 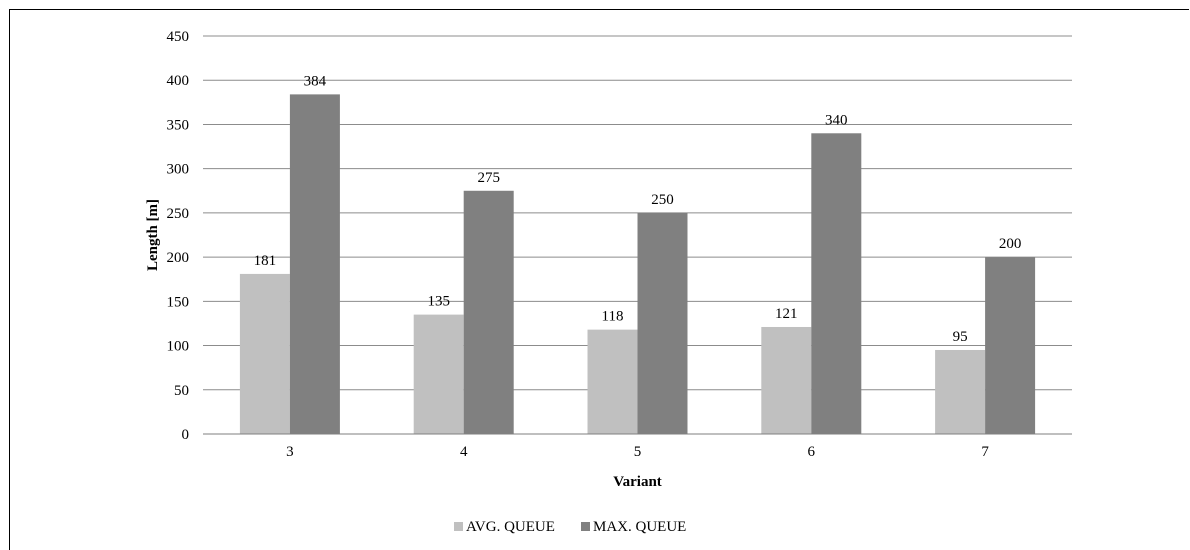 I want to click on x-tick-label: 5, so click(x=638, y=452).